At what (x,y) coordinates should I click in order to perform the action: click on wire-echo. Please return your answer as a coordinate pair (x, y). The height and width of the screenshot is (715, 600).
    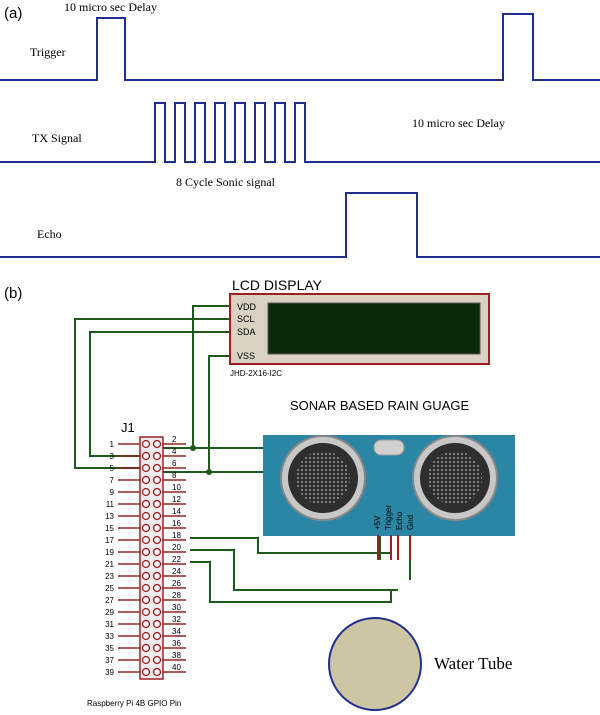
    Looking at the image, I should click on (294, 570).